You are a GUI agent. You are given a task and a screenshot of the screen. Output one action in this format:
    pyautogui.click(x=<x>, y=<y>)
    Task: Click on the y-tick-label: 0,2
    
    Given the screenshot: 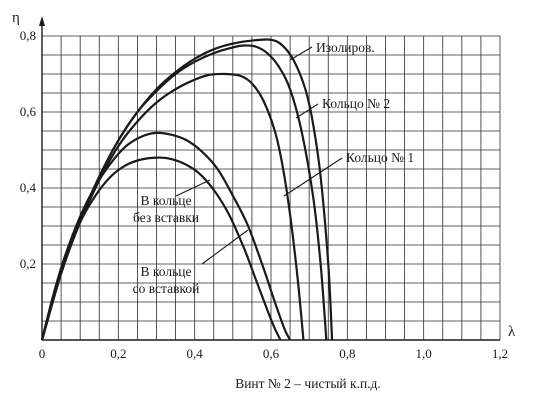 What is the action you would take?
    pyautogui.click(x=28, y=263)
    